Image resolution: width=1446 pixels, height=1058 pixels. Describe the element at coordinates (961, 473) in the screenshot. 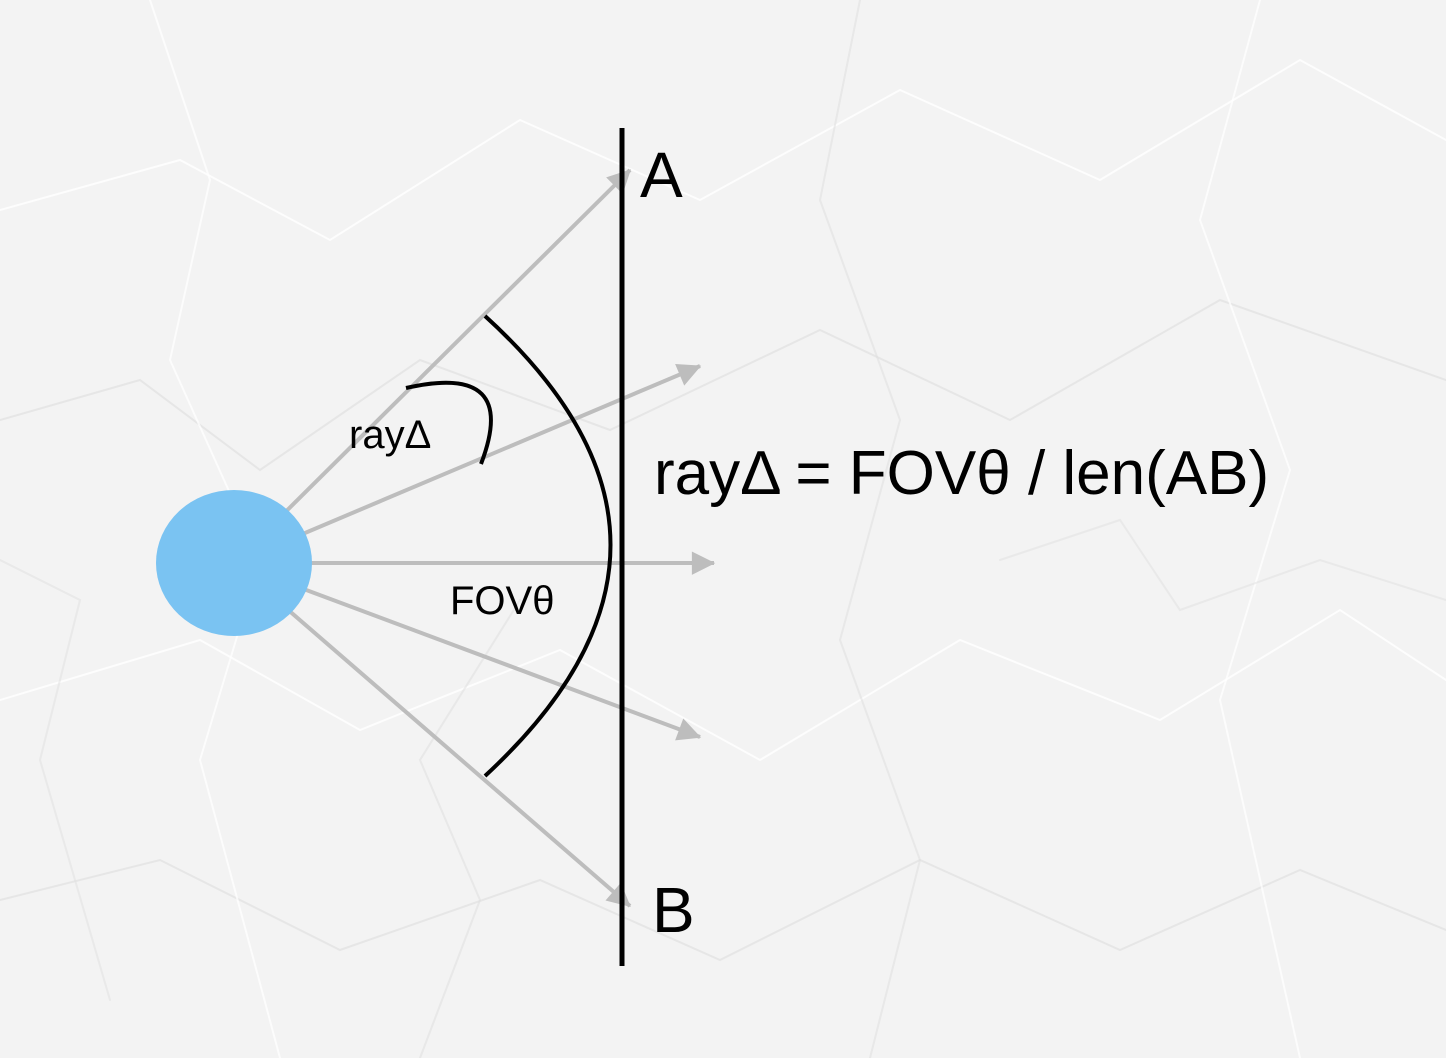

I see `formula-text: rayΔ = FOVθ / len(AB)` at that location.